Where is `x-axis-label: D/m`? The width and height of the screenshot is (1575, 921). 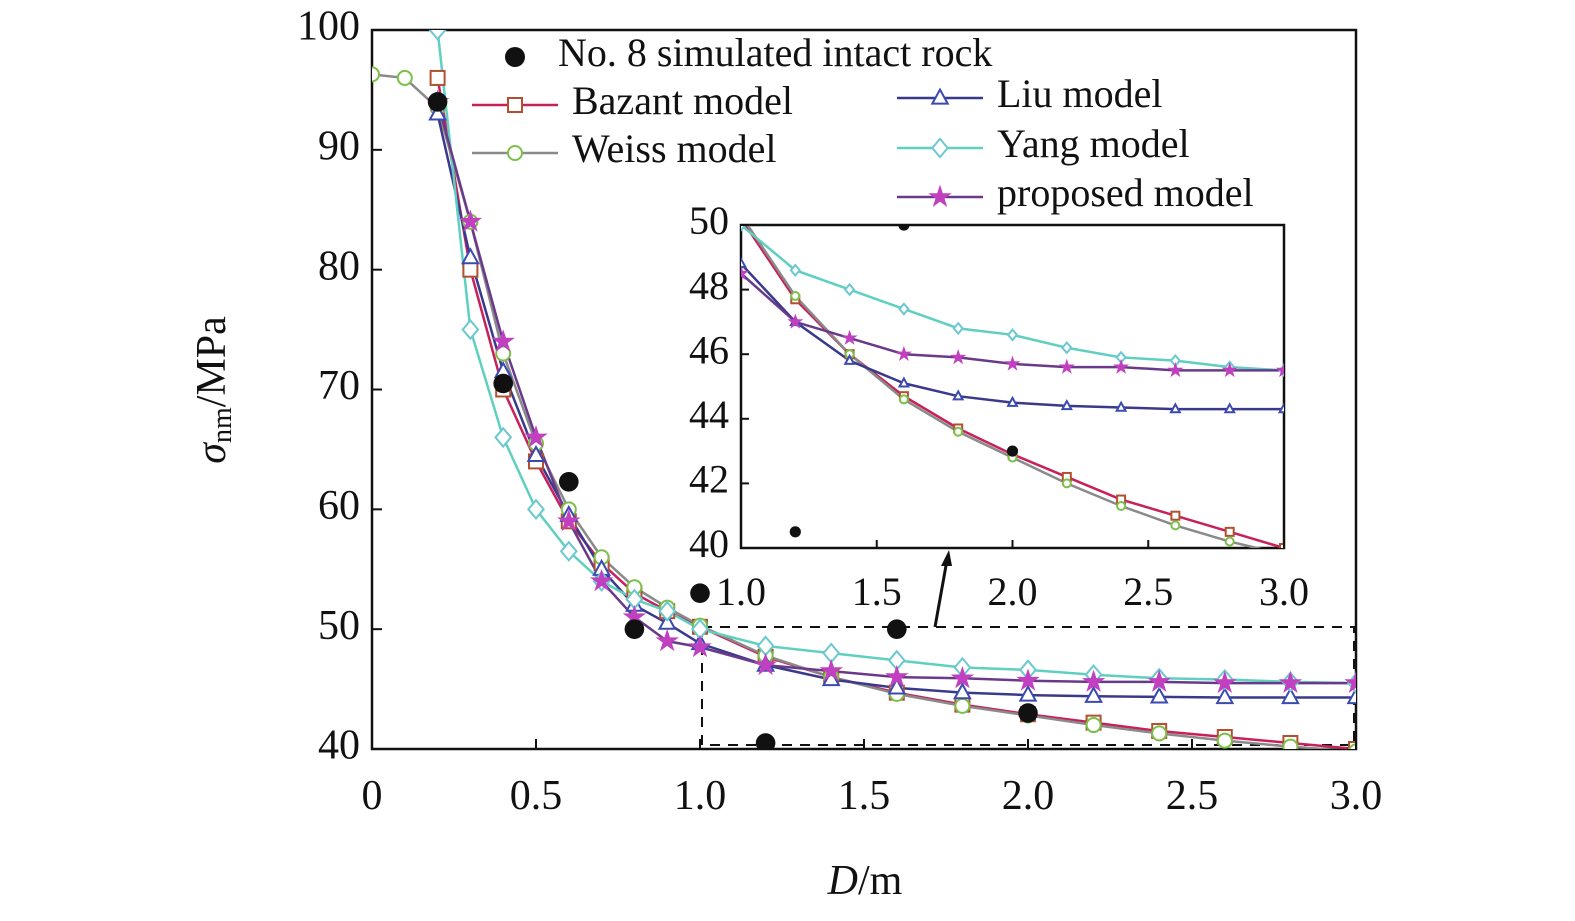
x-axis-label: D/m is located at coordinates (865, 881).